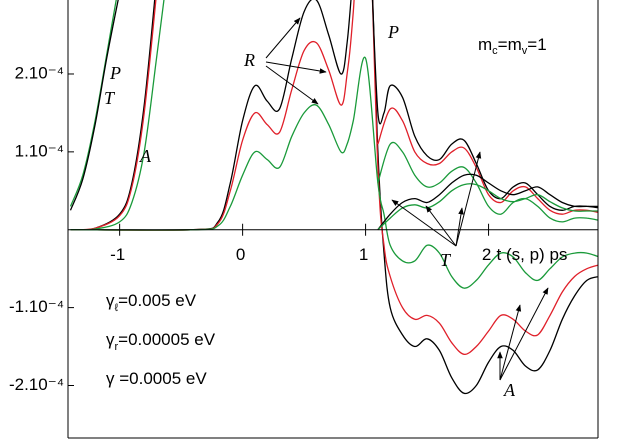  I want to click on x-tick-label: -1, so click(117, 254).